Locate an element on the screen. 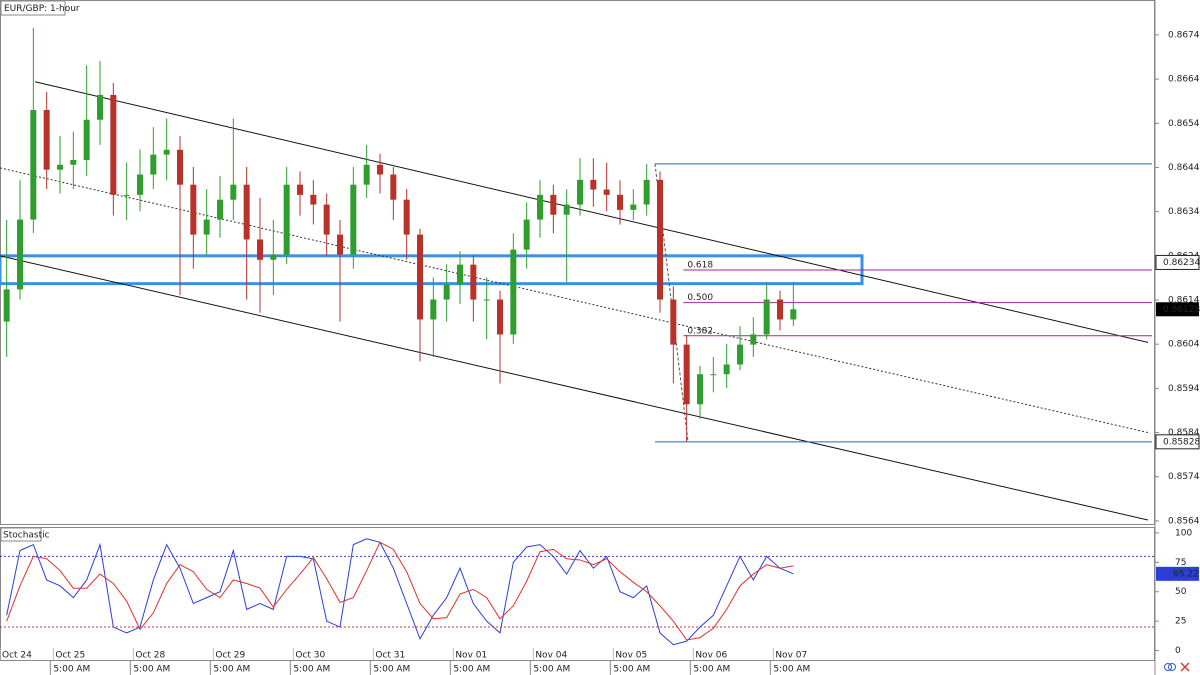 The height and width of the screenshot is (675, 1200). indicator-title-box is located at coordinates (21, 534).